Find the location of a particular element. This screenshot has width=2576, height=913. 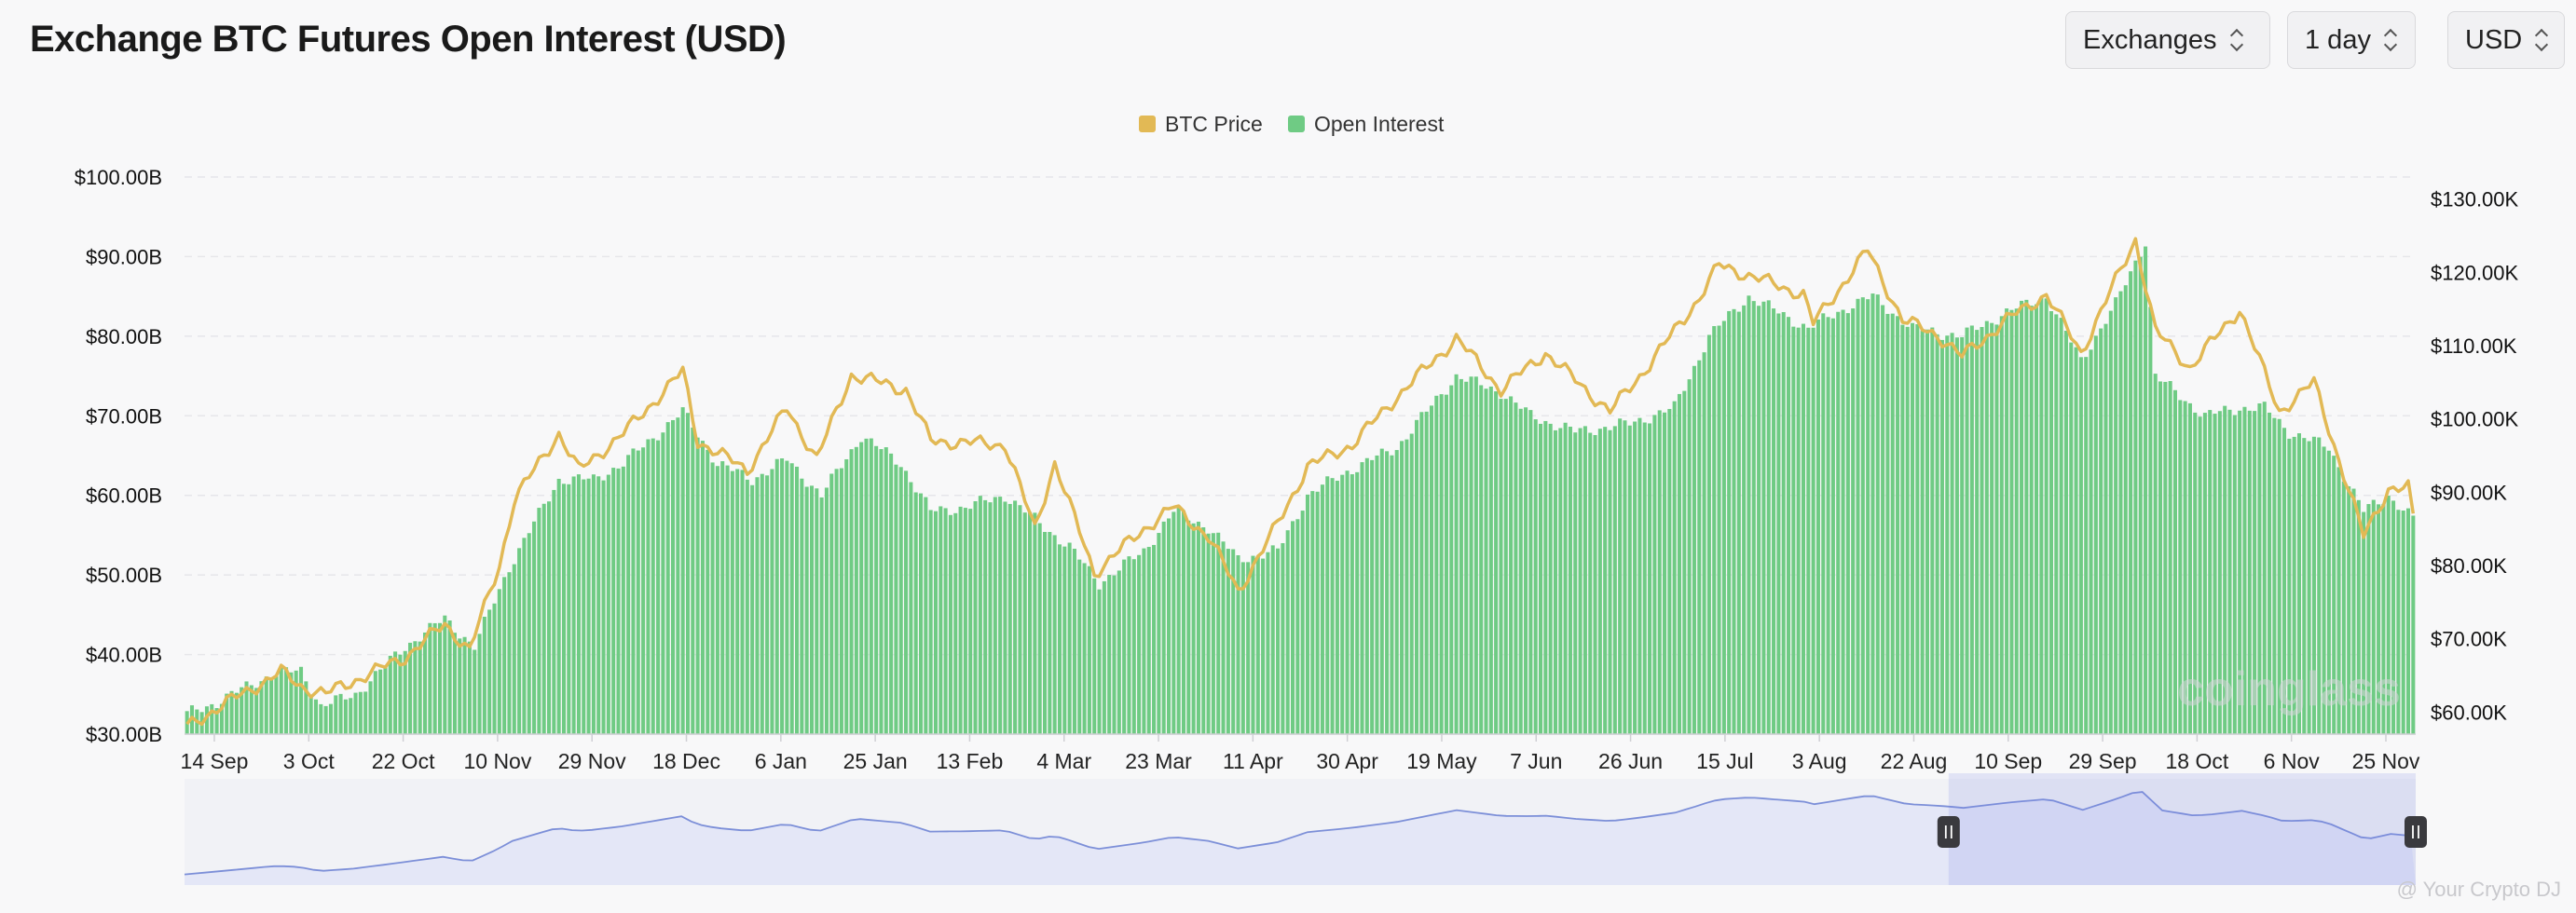

currency-select-label: USD is located at coordinates (2494, 39).